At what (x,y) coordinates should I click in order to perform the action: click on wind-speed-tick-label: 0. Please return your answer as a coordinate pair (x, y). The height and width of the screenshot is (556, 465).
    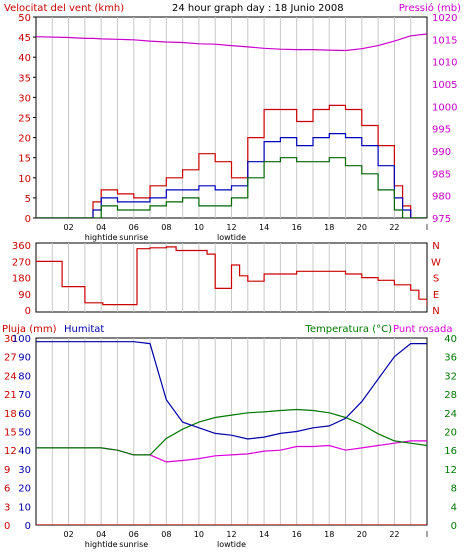
    Looking at the image, I should click on (28, 219).